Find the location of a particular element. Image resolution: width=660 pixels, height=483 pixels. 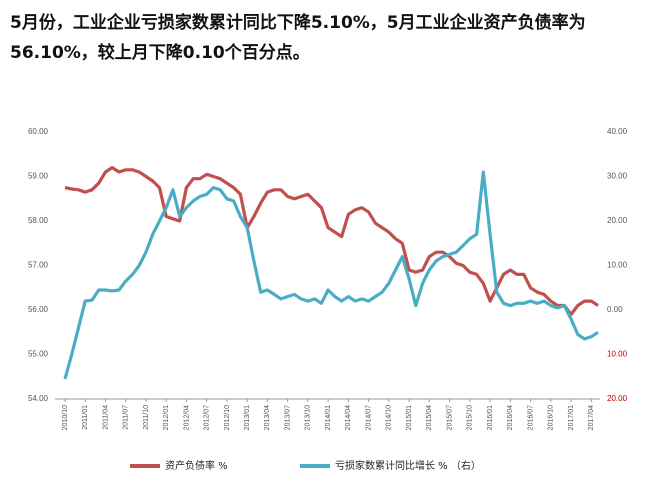

x-tick-label: 2012/04 is located at coordinates (186, 417).